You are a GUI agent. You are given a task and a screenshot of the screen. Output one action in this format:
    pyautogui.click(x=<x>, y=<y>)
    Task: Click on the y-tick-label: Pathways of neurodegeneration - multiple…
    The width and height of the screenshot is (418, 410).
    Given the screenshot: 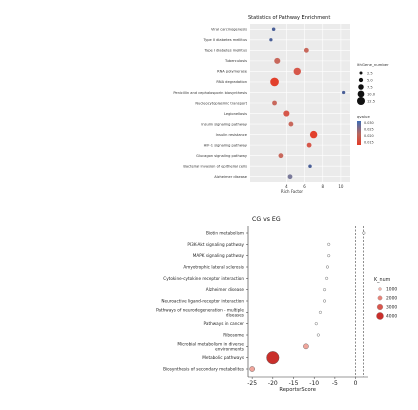 What is the action you would take?
    pyautogui.click(x=200, y=312)
    